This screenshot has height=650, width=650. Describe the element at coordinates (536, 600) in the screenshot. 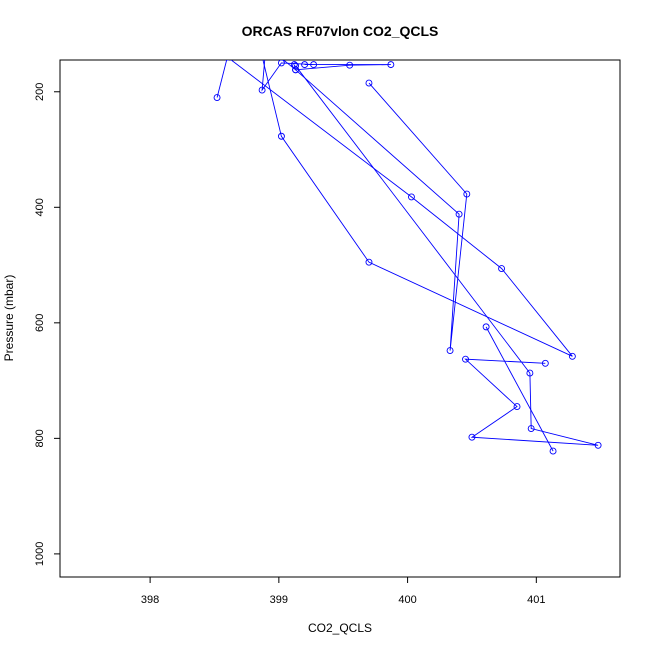

I see `x-tick-label: 401` at that location.